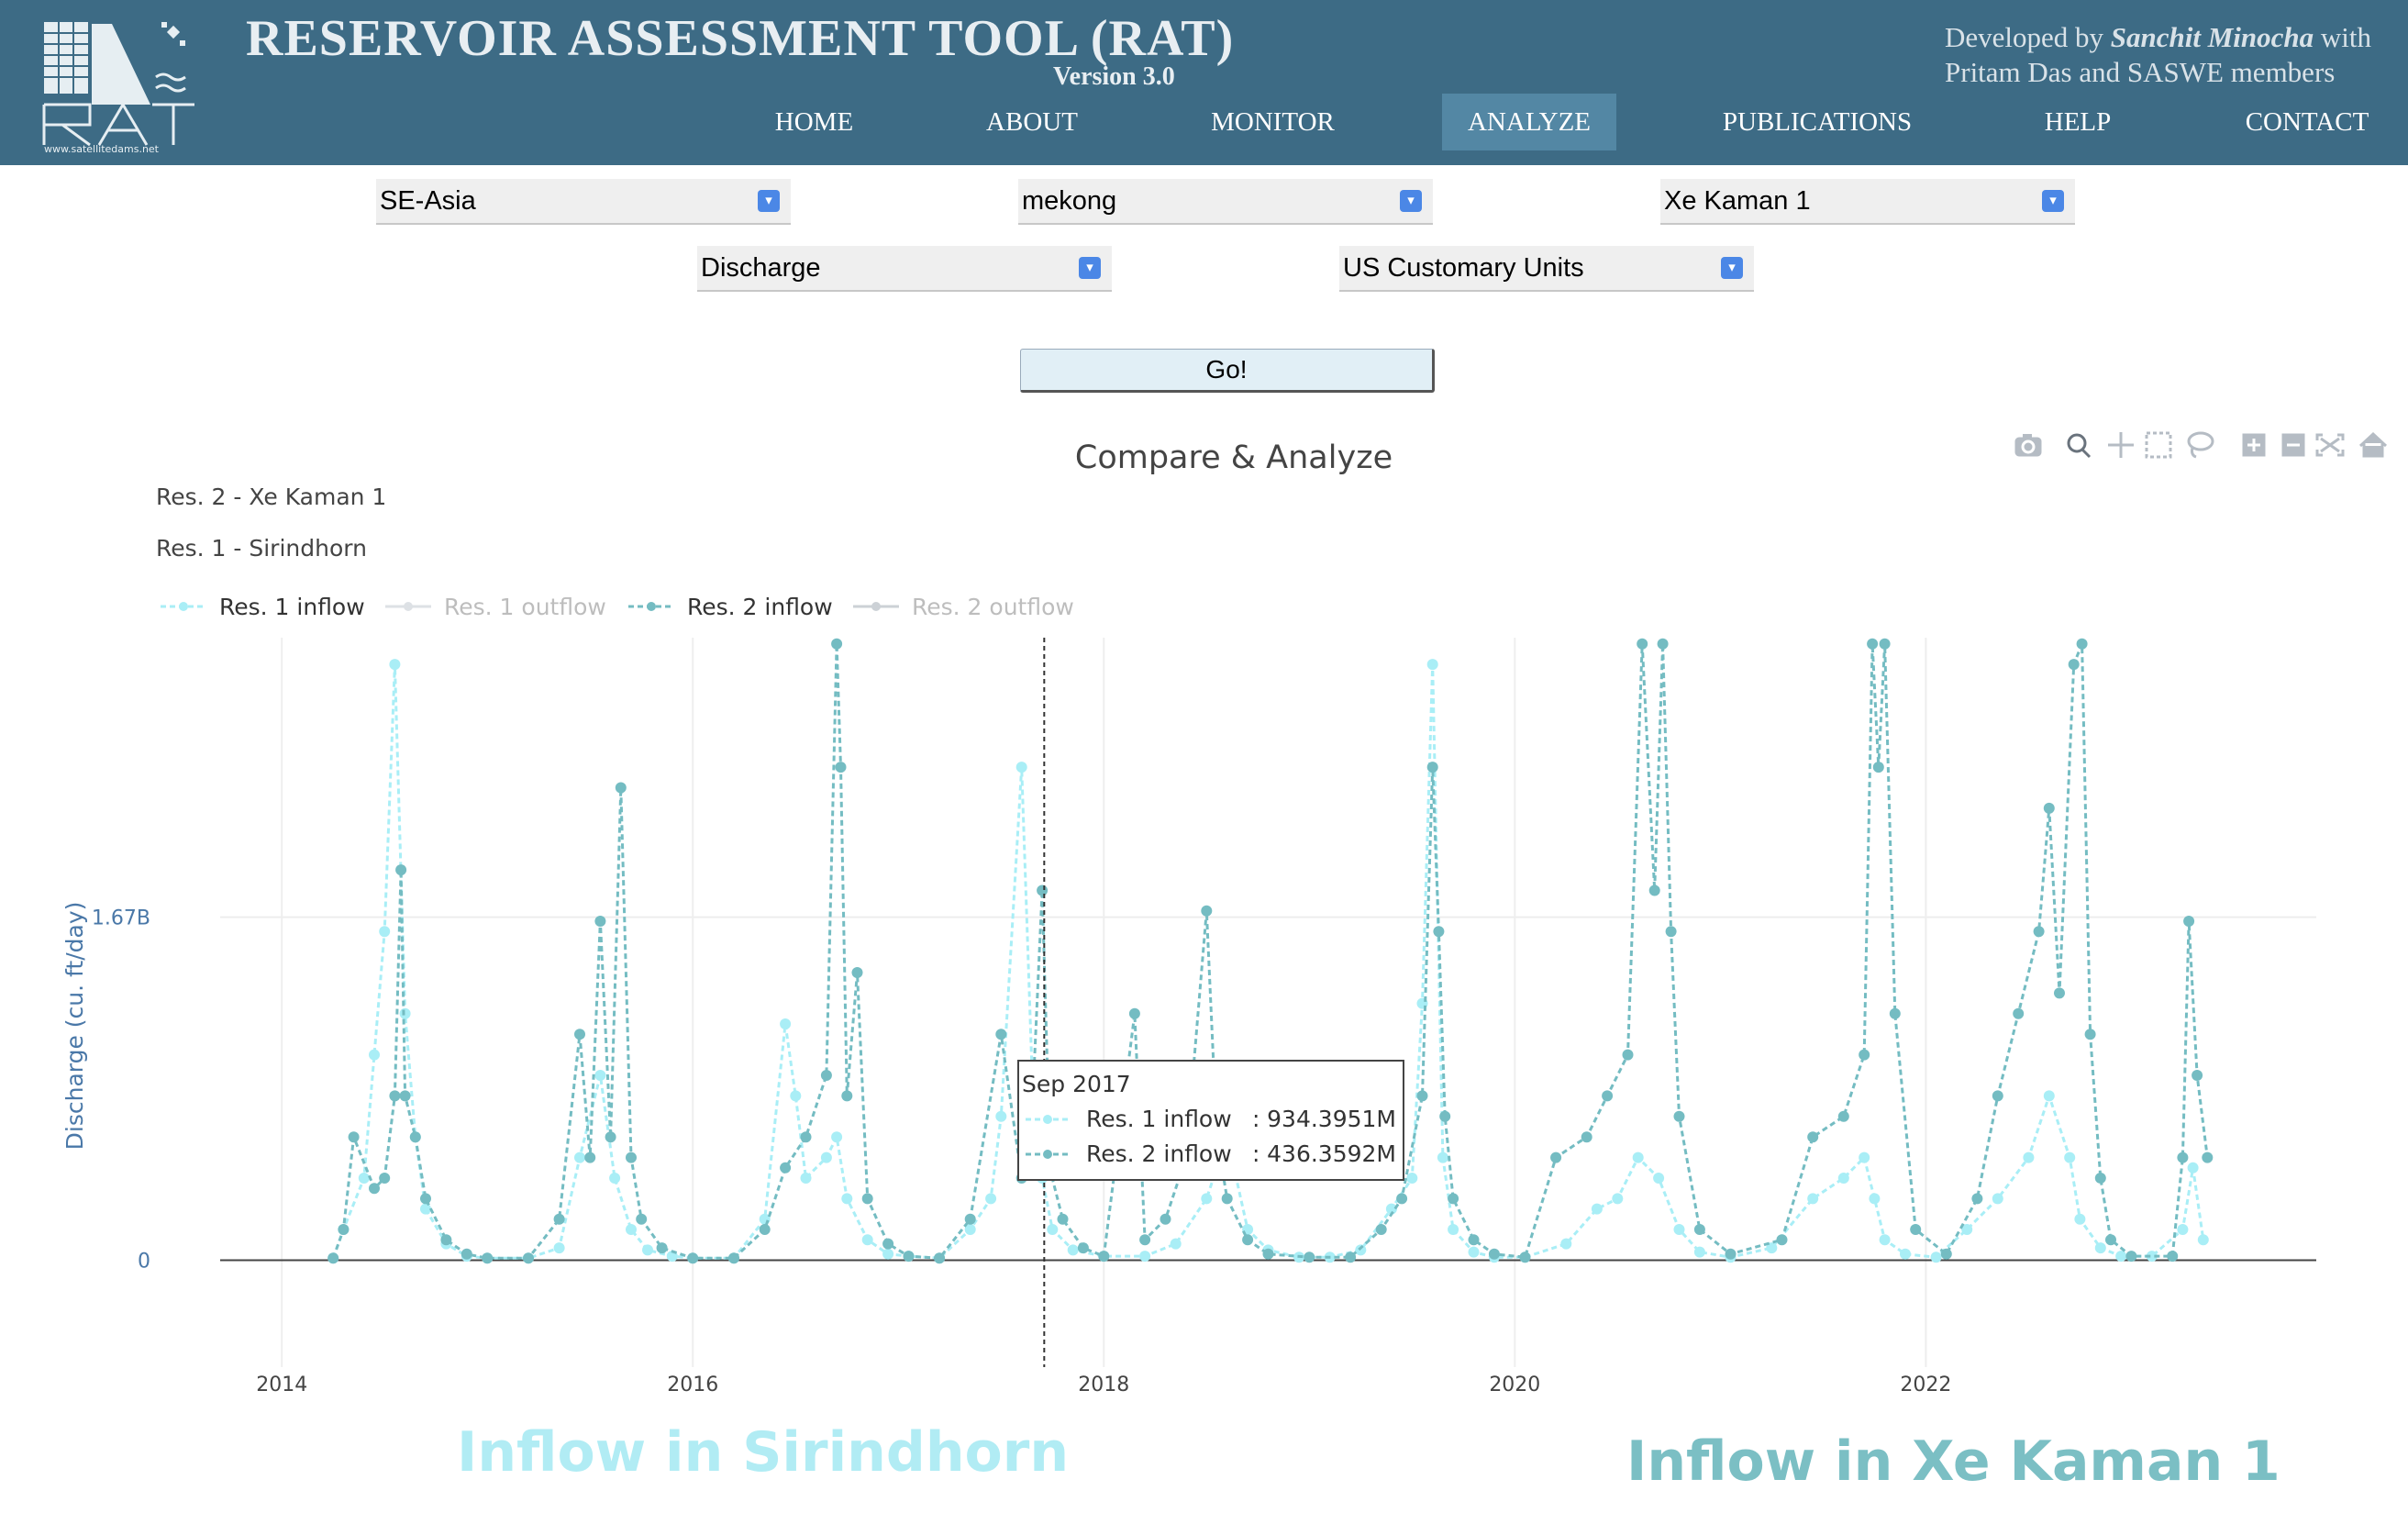 The image size is (2408, 1524). Describe the element at coordinates (2254, 445) in the screenshot. I see `zoom-in-icon` at that location.